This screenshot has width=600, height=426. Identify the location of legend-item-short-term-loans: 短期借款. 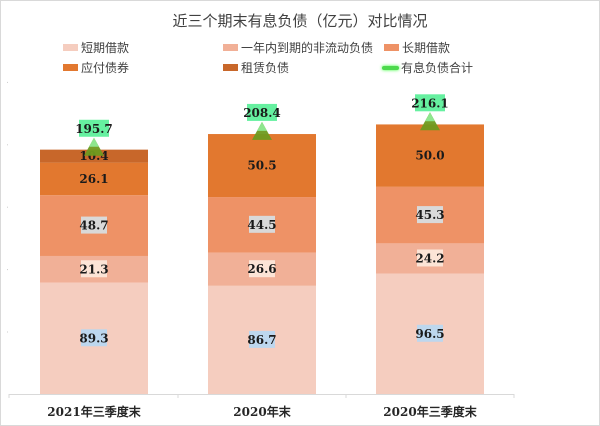
(96, 47).